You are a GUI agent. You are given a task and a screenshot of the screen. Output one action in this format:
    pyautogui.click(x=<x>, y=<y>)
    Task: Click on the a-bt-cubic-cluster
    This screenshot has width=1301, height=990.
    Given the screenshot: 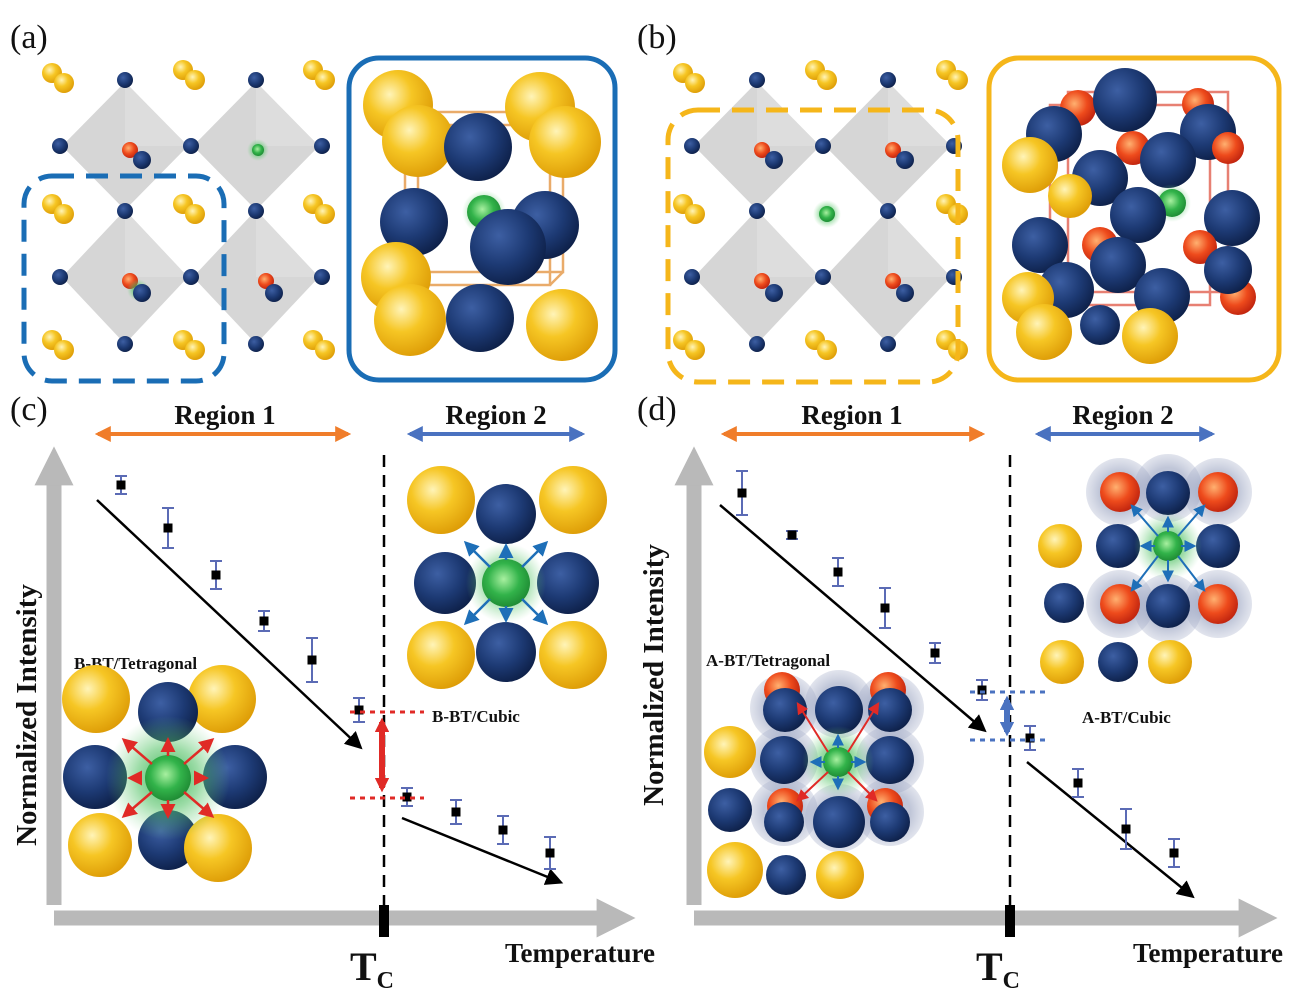 What is the action you would take?
    pyautogui.click(x=1145, y=569)
    